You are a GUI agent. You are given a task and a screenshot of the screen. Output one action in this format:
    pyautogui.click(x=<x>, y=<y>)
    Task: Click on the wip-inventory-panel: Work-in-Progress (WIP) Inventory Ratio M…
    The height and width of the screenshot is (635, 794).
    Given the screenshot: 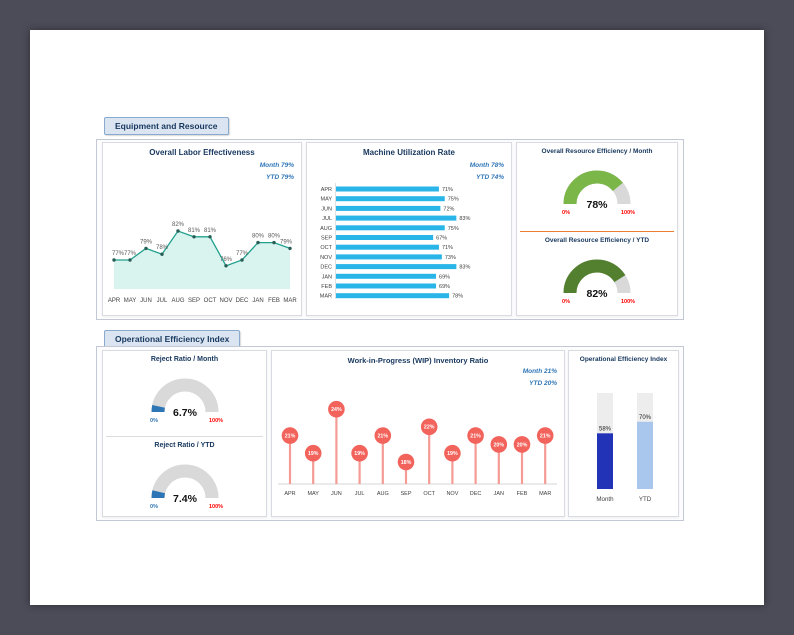 What is the action you would take?
    pyautogui.click(x=418, y=433)
    